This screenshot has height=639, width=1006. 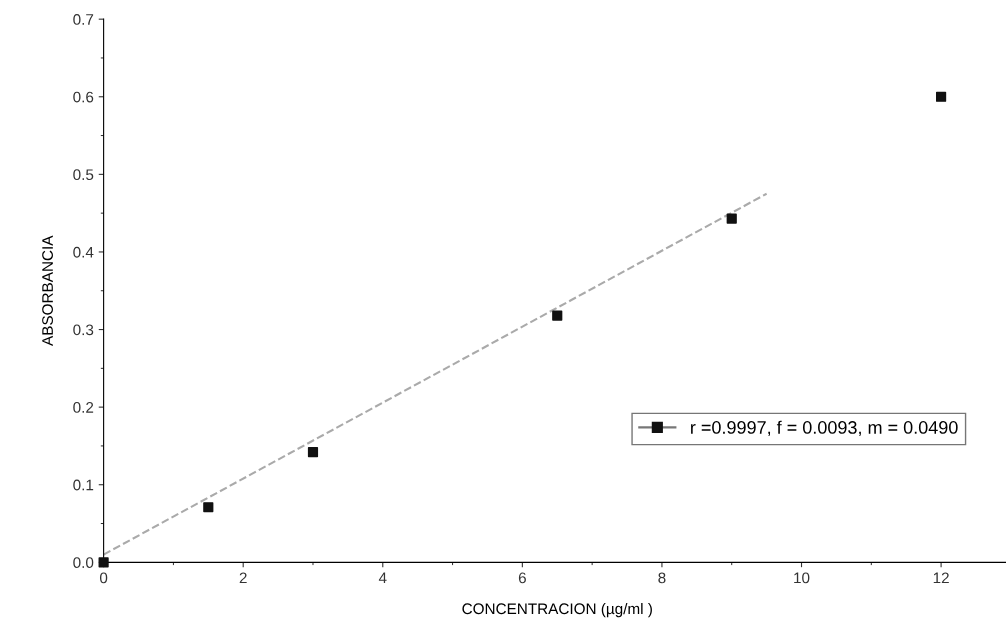 What do you see at coordinates (941, 578) in the screenshot?
I see `x-tick-label: 12` at bounding box center [941, 578].